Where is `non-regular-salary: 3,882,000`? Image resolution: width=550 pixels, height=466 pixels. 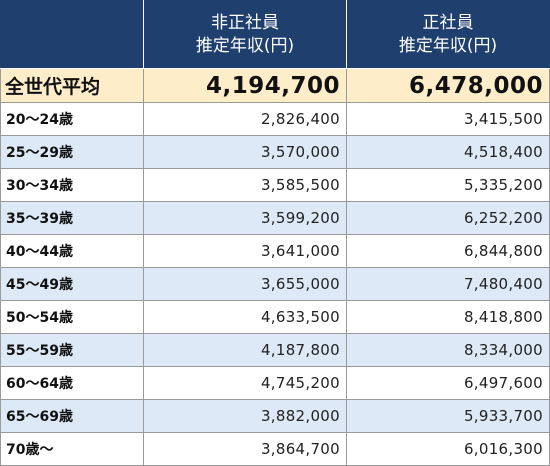 non-regular-salary: 3,882,000 is located at coordinates (245, 416).